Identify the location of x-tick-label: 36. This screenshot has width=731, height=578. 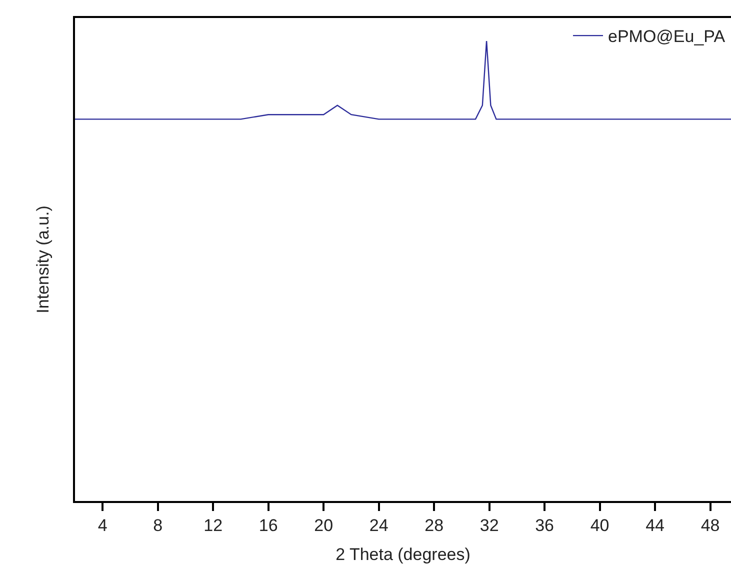
(544, 526).